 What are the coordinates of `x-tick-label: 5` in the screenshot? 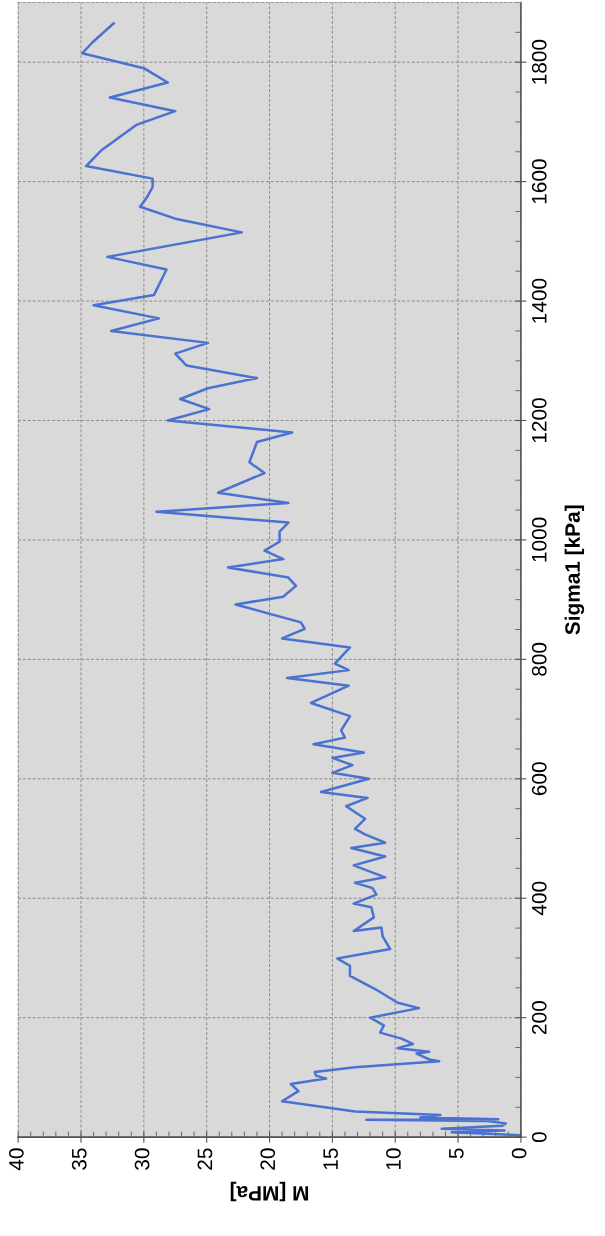 It's located at (456, 1153).